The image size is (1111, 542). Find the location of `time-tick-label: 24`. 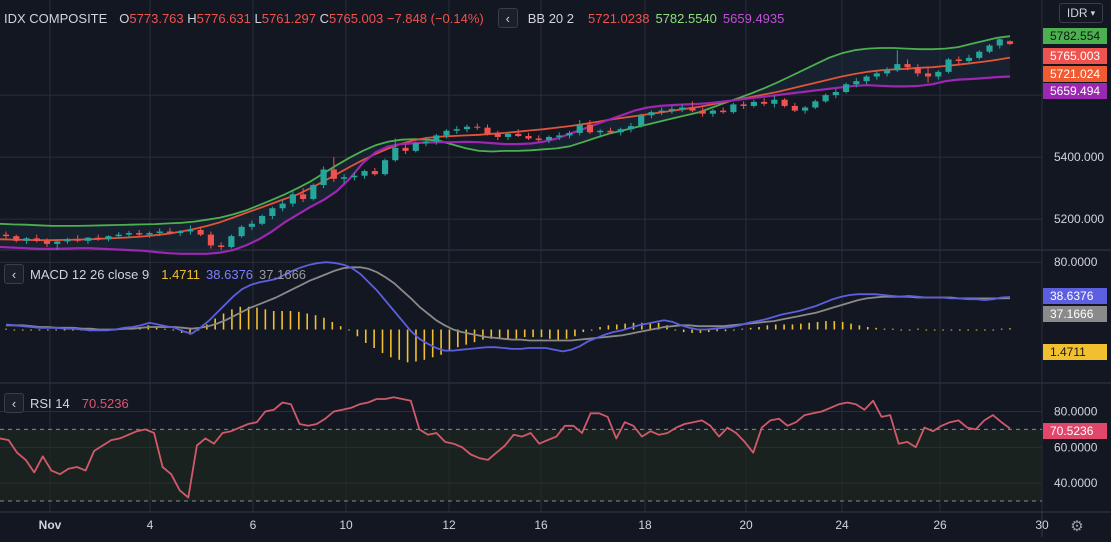

time-tick-label: 24 is located at coordinates (842, 525).